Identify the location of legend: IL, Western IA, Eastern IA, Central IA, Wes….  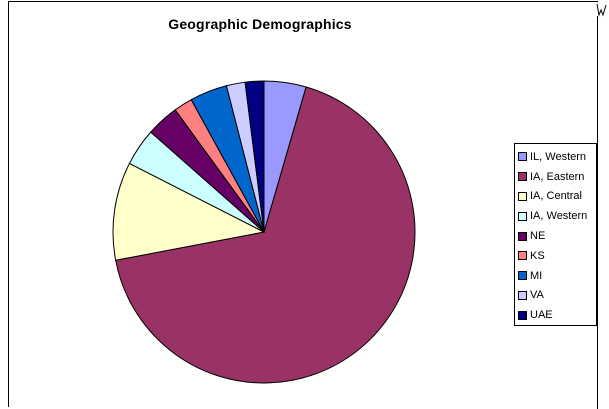
(555, 234).